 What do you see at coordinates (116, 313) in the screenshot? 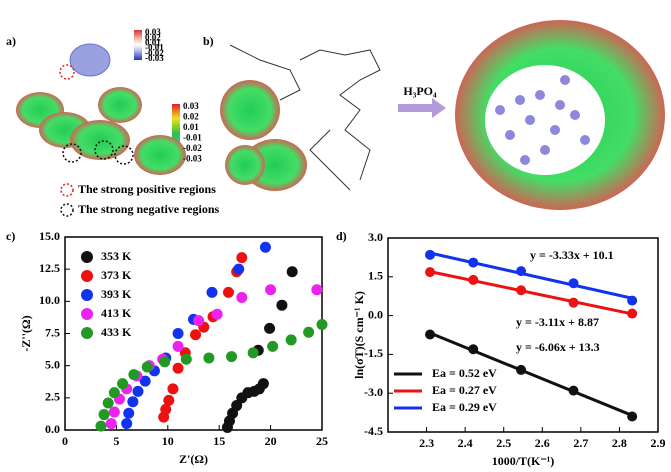
I see `legend-label: 413 K` at bounding box center [116, 313].